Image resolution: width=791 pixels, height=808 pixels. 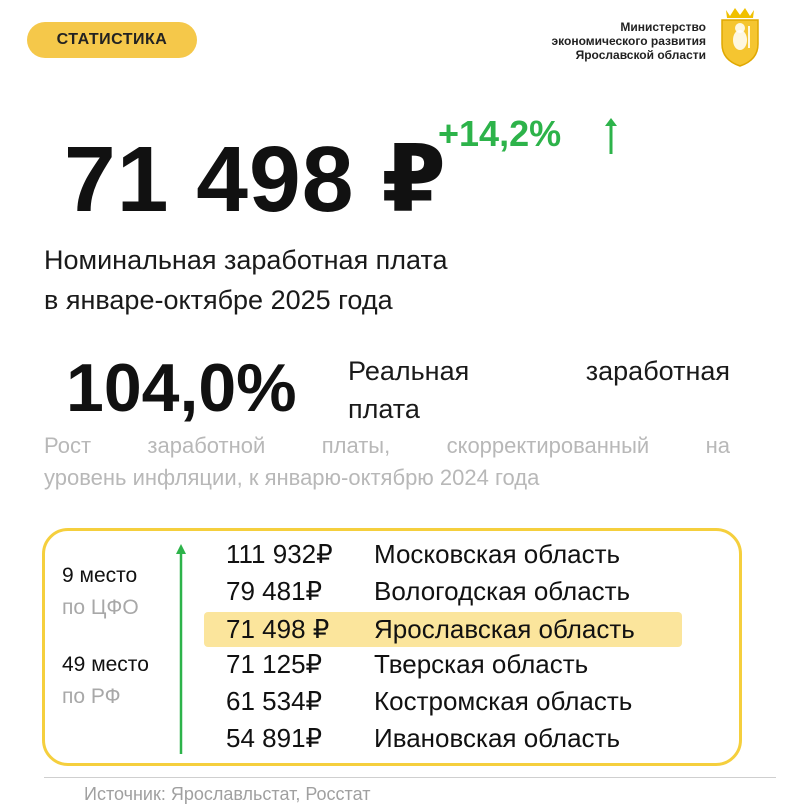 What do you see at coordinates (68, 445) in the screenshot?
I see `note-word: Рост` at bounding box center [68, 445].